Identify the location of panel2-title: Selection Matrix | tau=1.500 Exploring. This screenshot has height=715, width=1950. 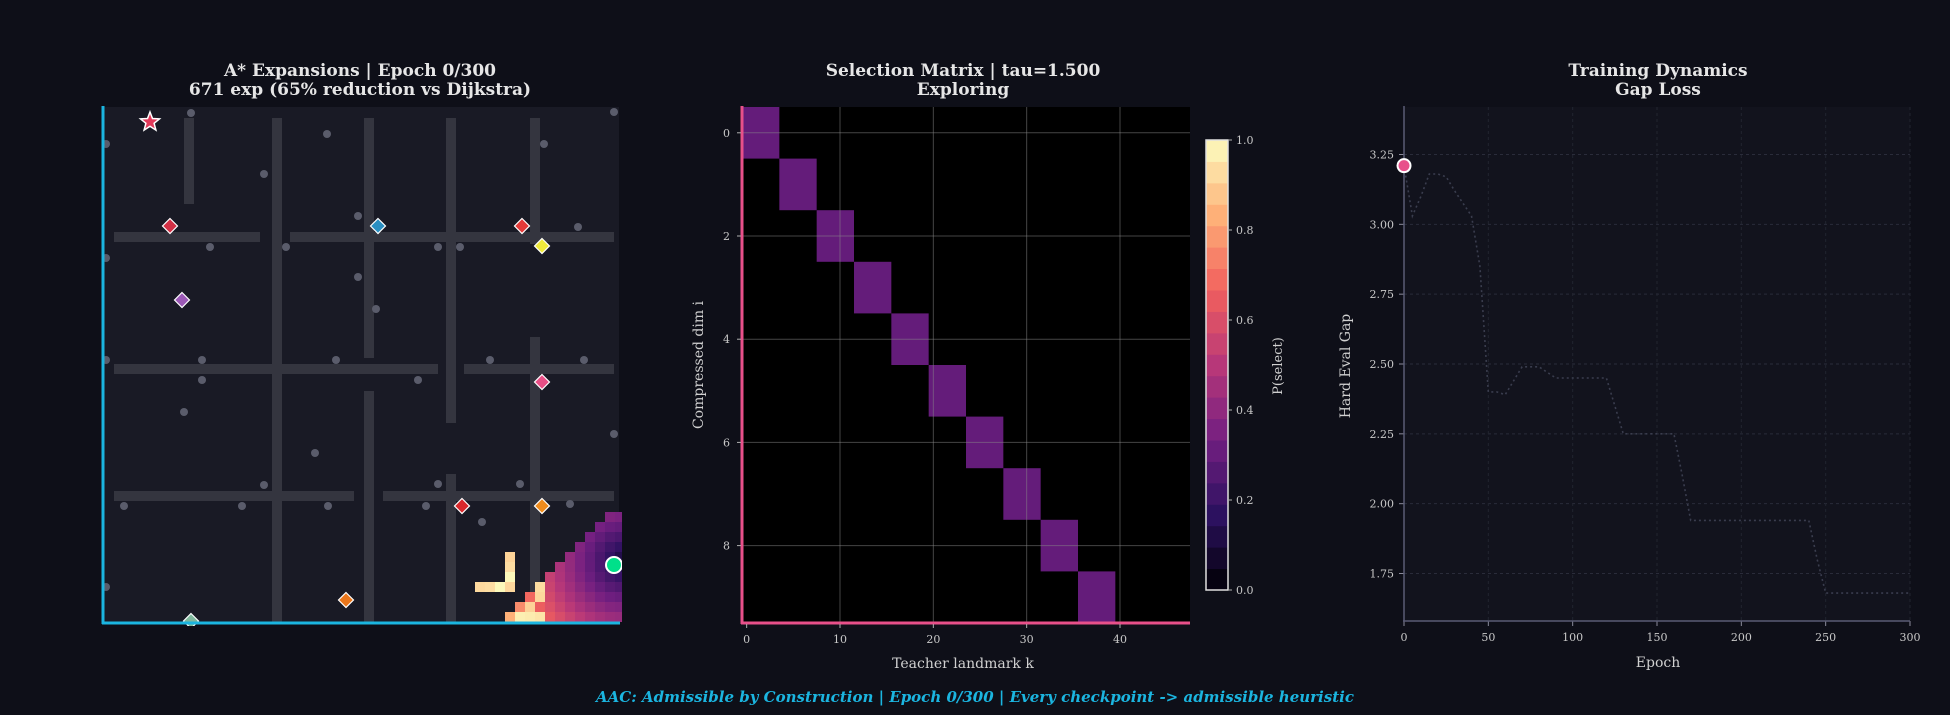
(963, 81).